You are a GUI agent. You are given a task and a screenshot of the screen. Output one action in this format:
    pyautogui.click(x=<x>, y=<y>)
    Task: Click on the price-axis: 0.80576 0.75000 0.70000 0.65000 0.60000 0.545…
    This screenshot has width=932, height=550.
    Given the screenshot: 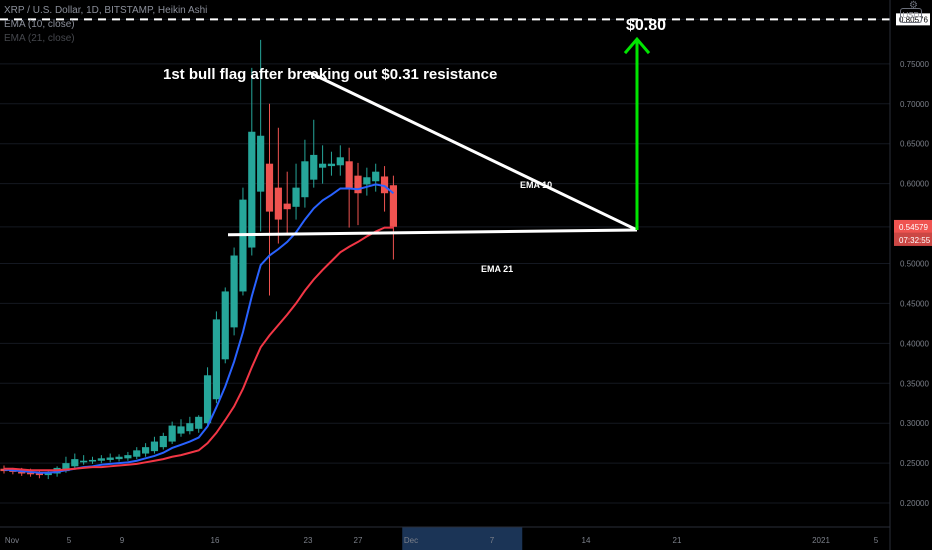 What is the action you would take?
    pyautogui.click(x=910, y=275)
    